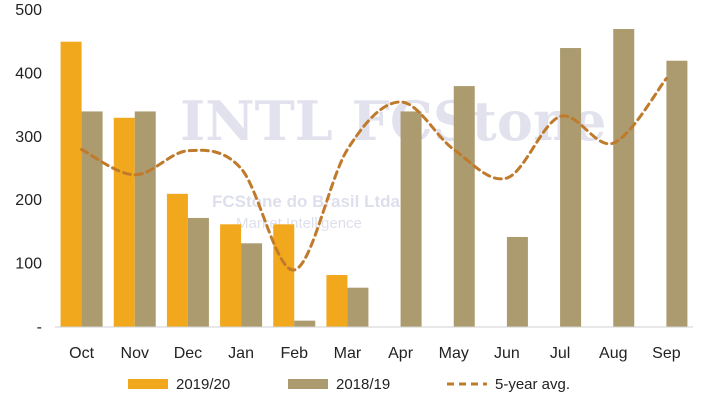 The image size is (705, 401). I want to click on y-tick-label: -, so click(39, 327).